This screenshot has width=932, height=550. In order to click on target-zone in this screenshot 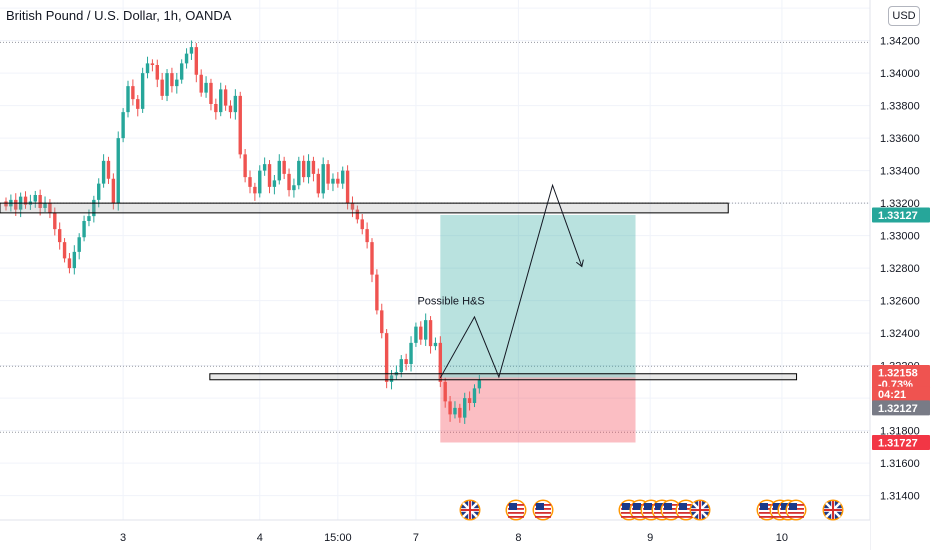, I will do `click(538, 296)`.